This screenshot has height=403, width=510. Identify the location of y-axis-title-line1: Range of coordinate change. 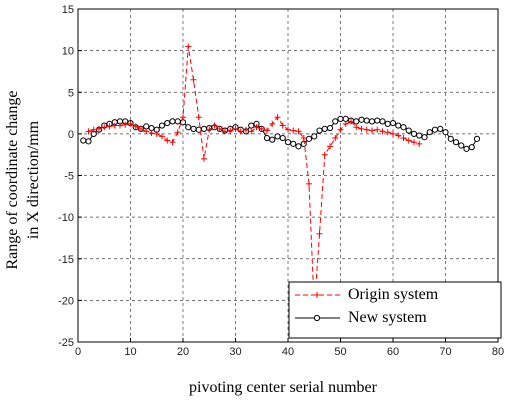
(12, 179).